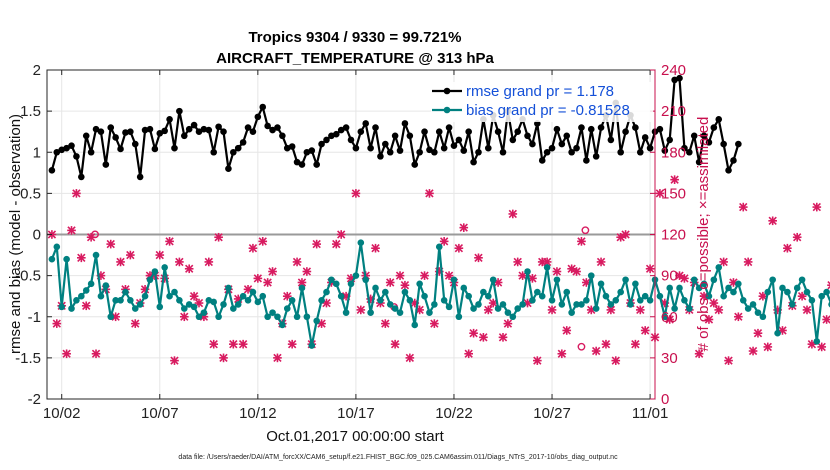 The width and height of the screenshot is (830, 470). I want to click on y2-axis-label: # of obs: o=possible; ×=assimilated, so click(703, 234).